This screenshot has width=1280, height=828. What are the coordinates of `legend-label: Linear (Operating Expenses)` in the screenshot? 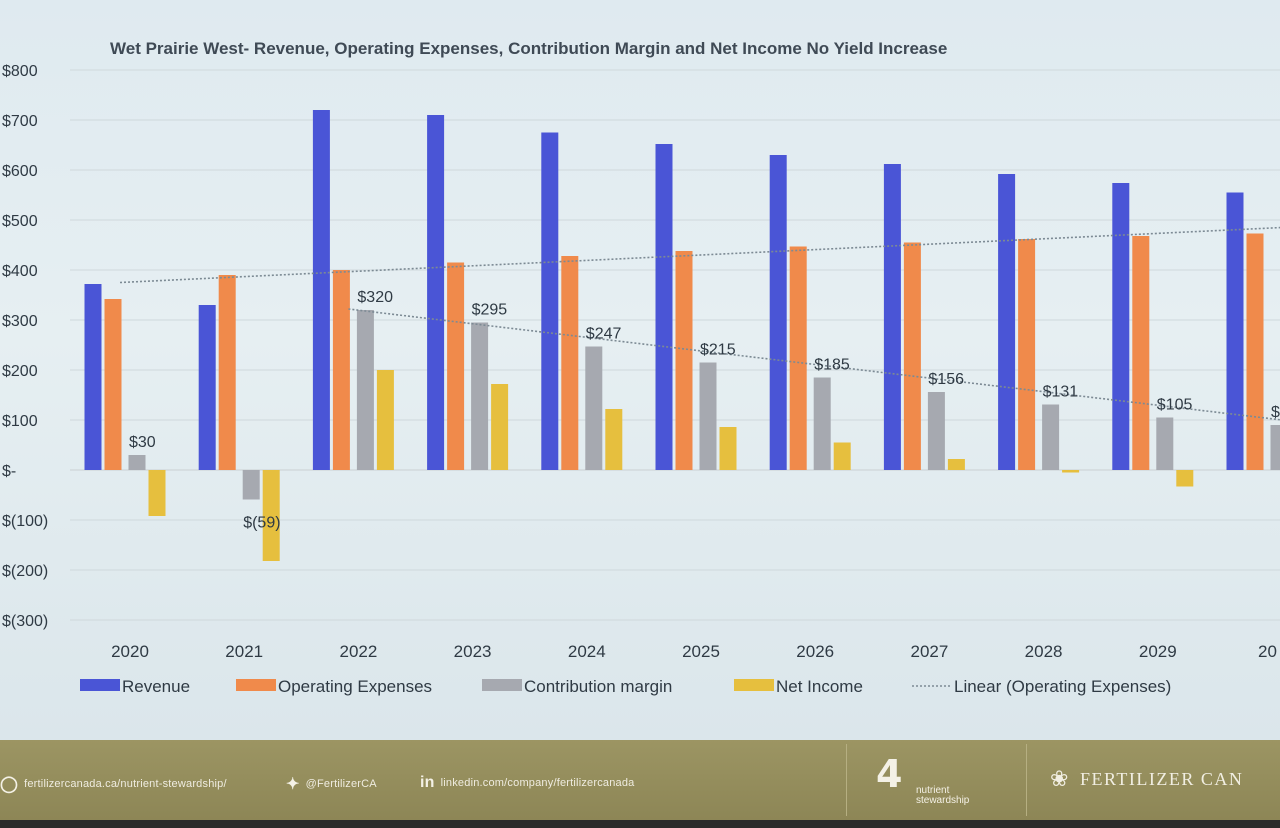 It's located at (1062, 686).